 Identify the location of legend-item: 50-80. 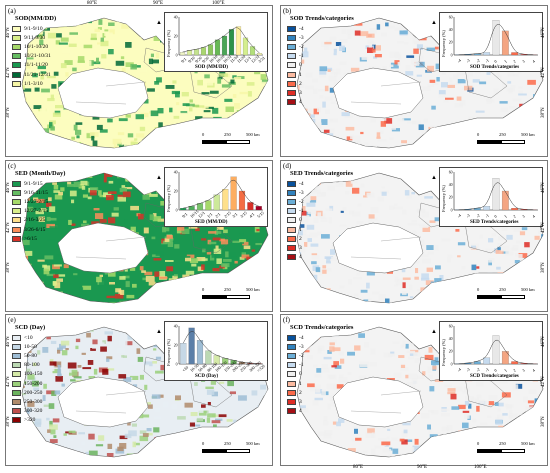
(27, 355).